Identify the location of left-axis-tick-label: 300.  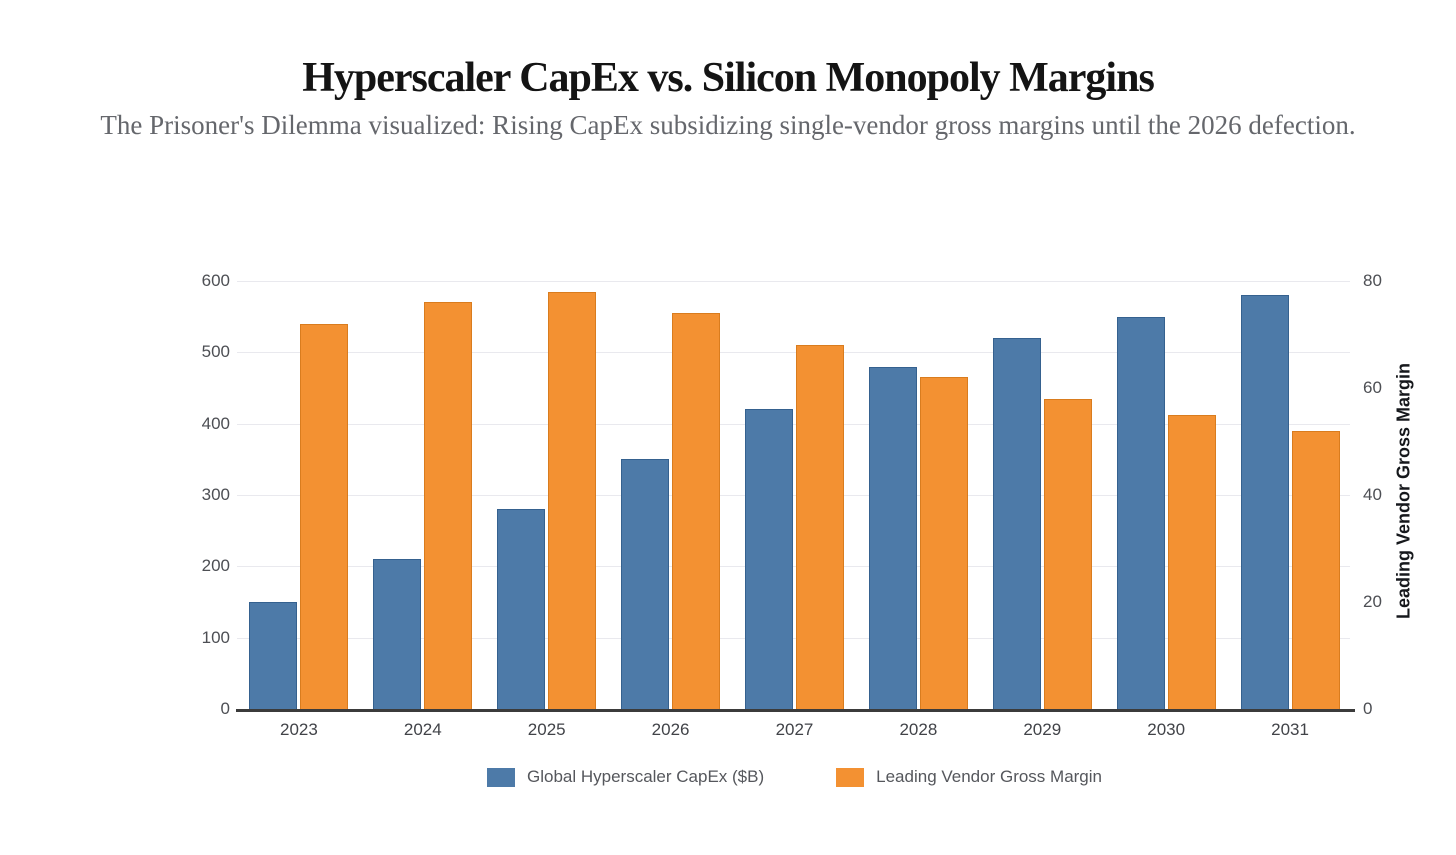
(215, 494).